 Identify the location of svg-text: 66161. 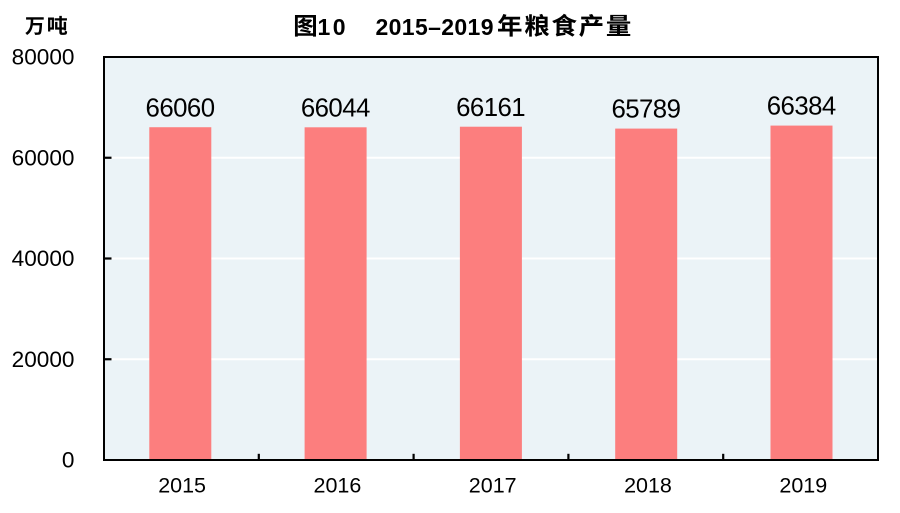
(491, 108).